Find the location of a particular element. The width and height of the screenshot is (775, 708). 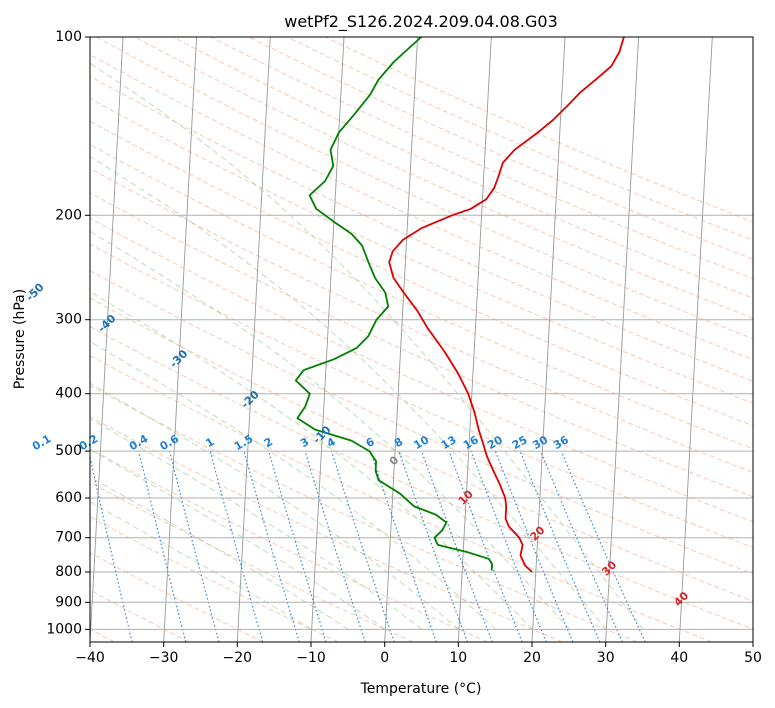

x-axis-title: Temperature (°C) is located at coordinates (421, 689).